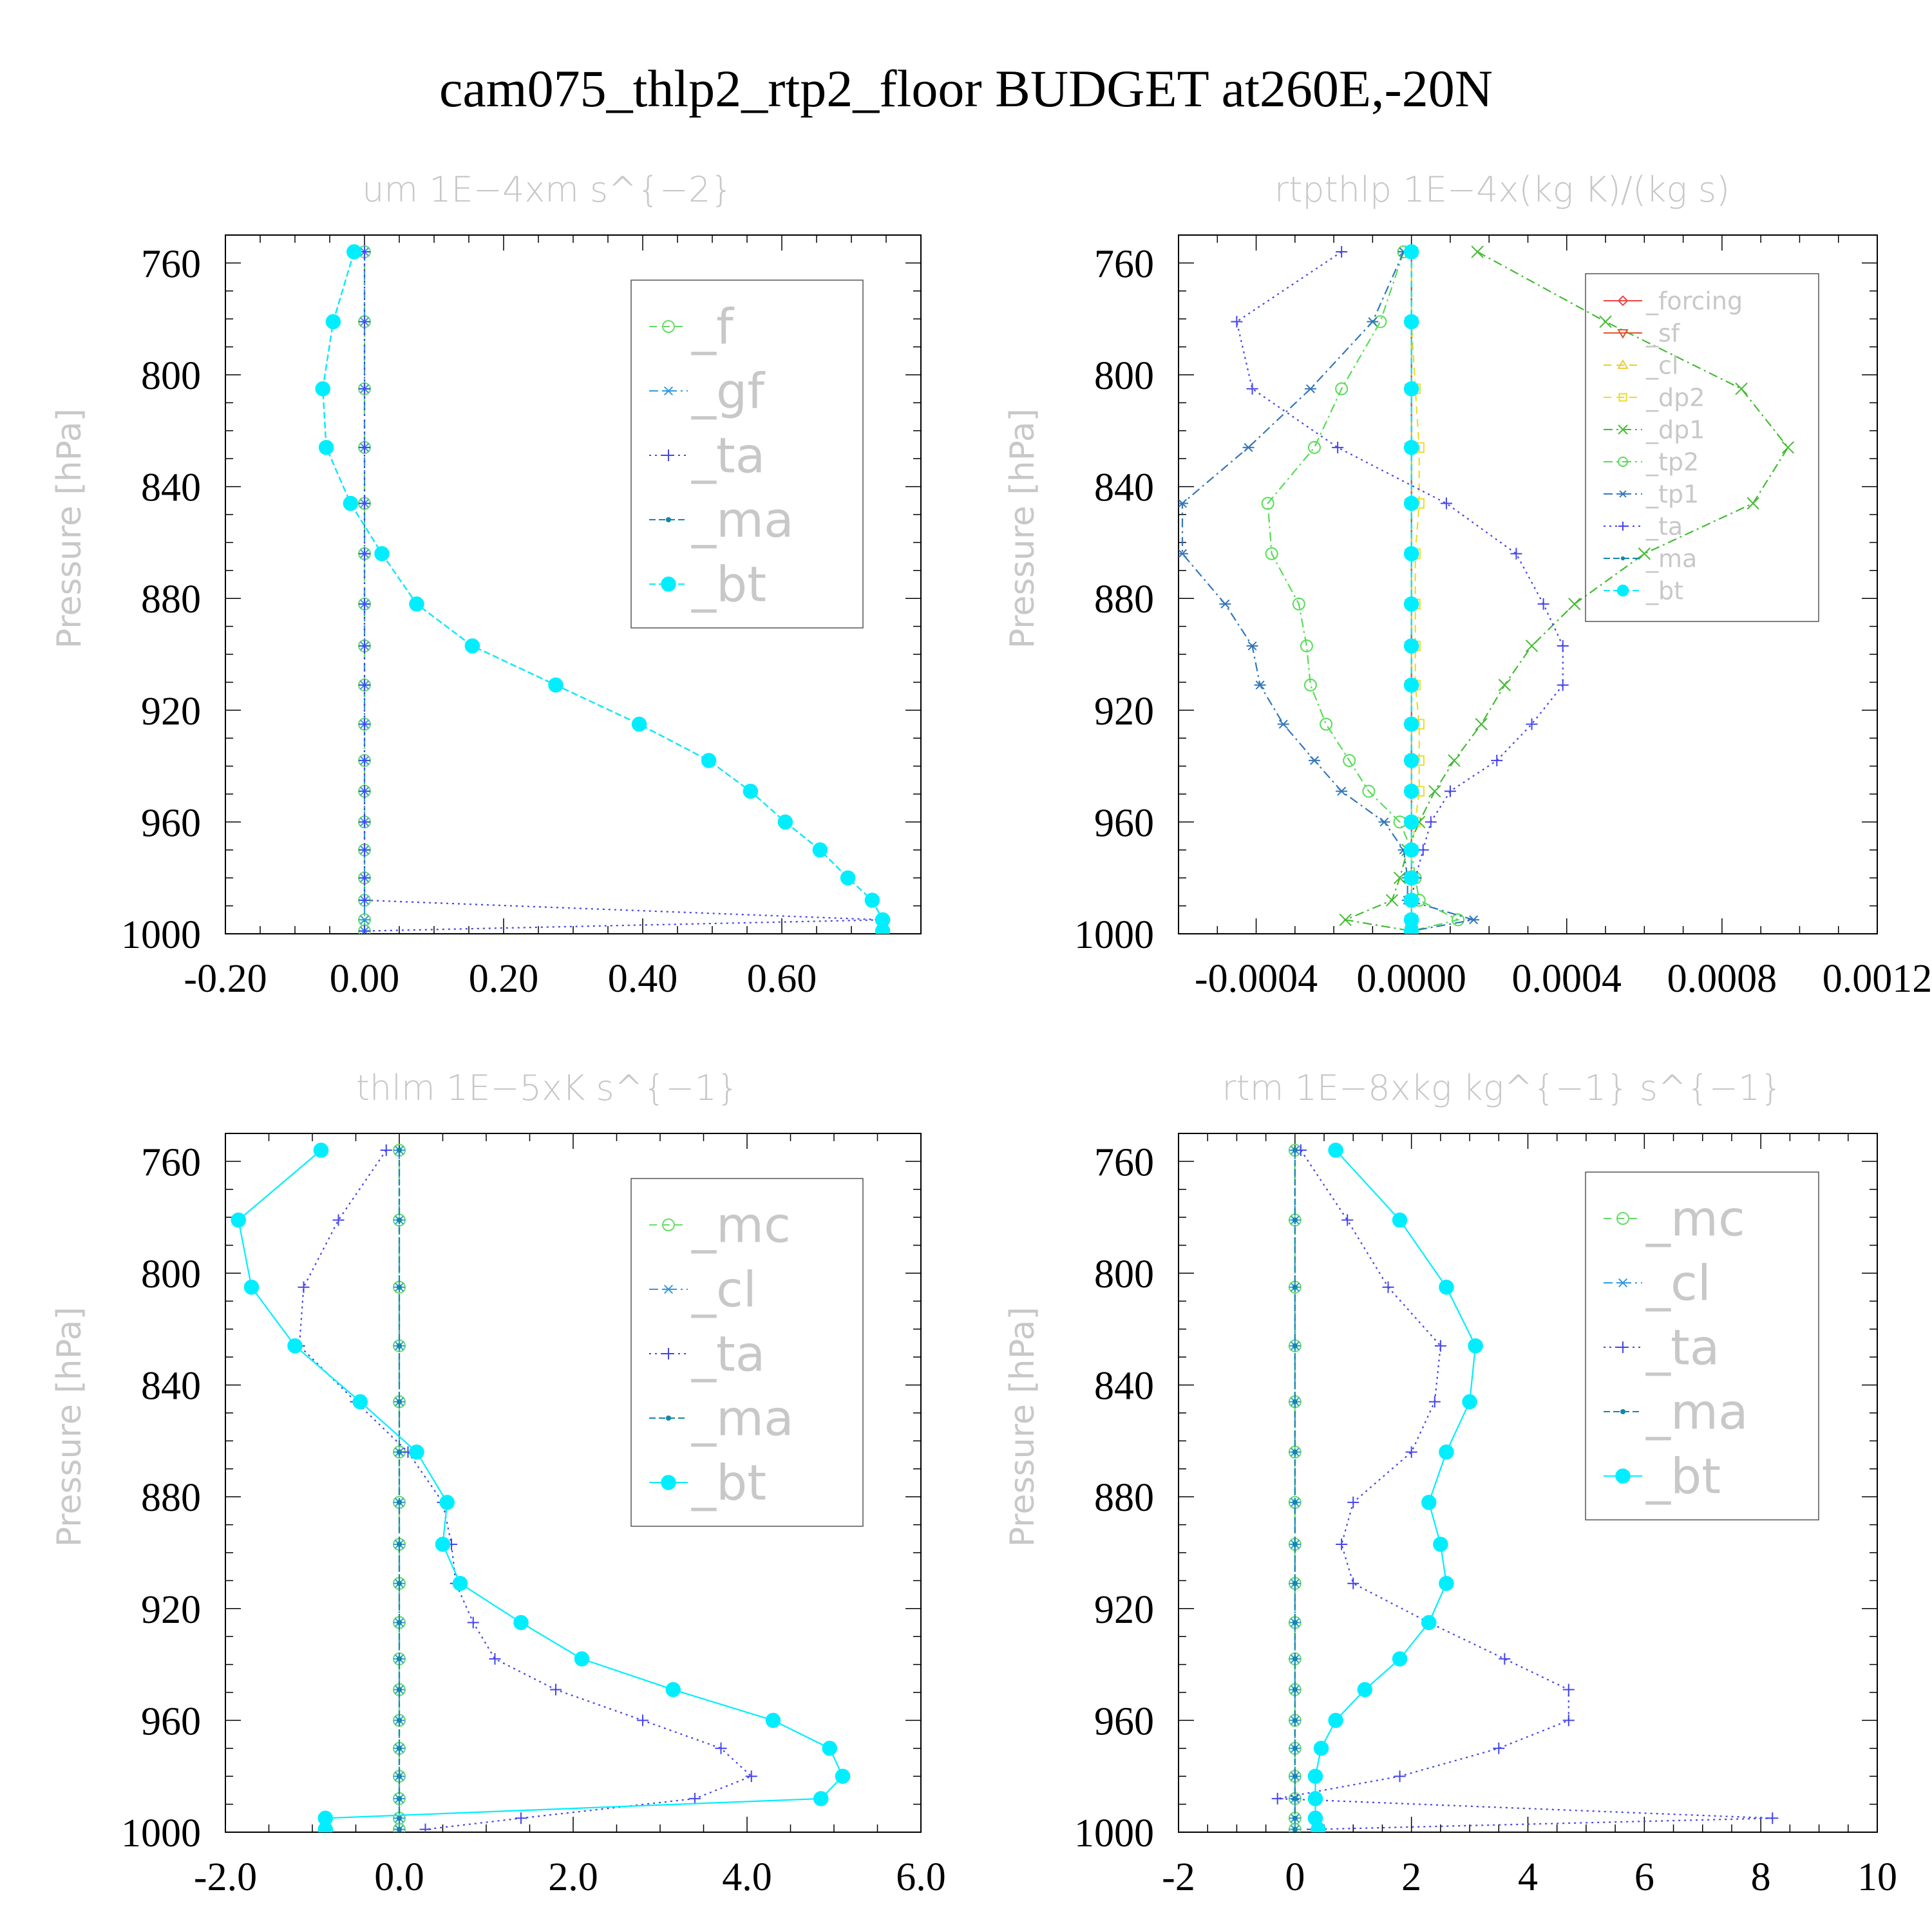  I want to click on legend-label_tp2: _tp2, so click(1672, 462).